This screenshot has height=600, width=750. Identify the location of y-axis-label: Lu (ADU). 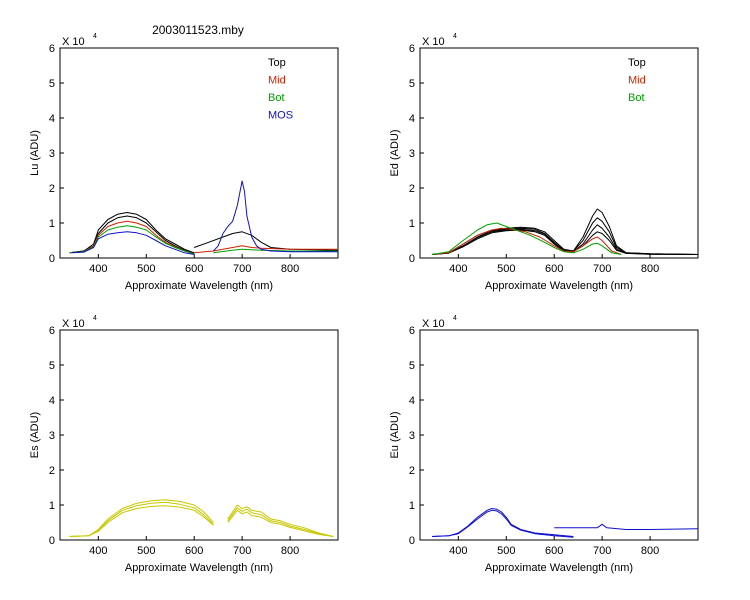
(35, 153).